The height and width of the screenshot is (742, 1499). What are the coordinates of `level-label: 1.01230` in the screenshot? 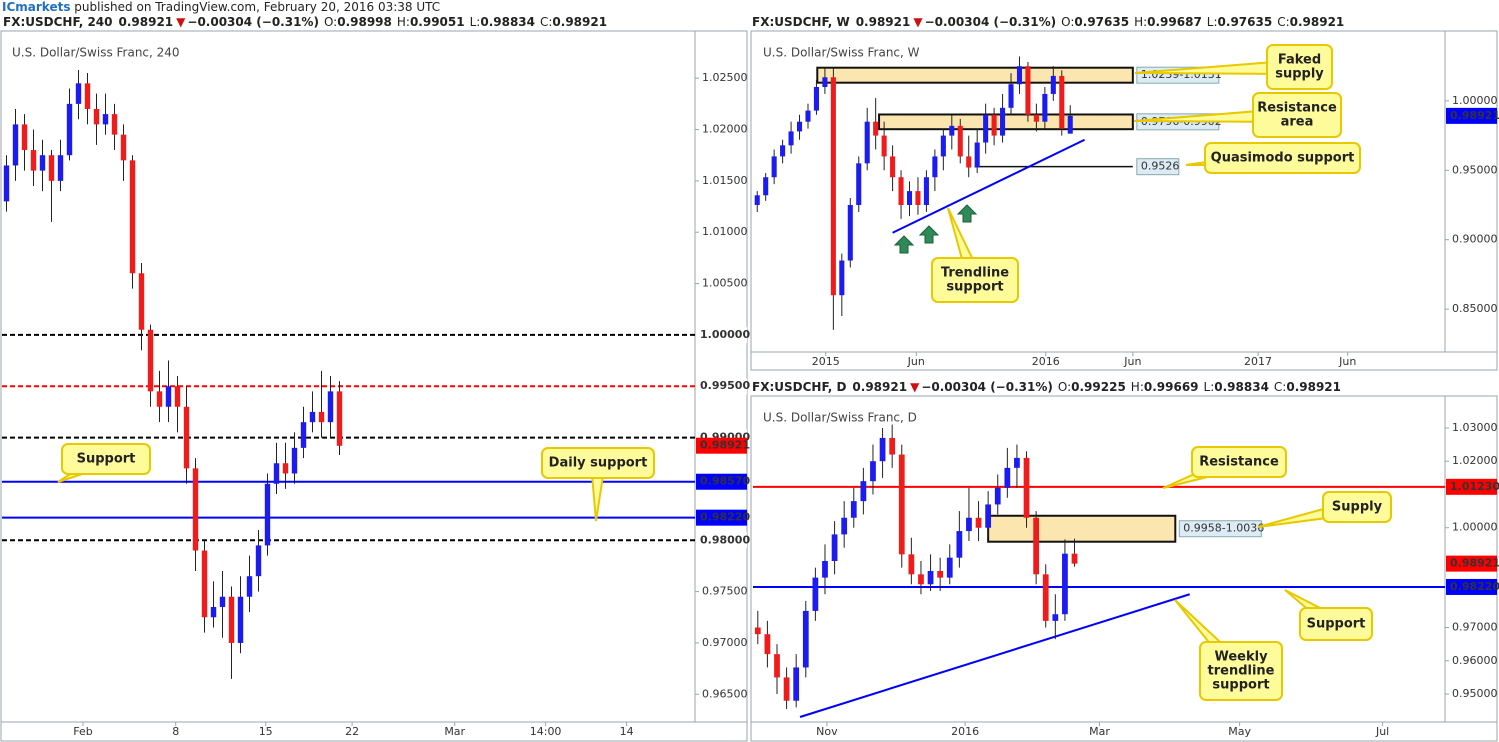 It's located at (1474, 486).